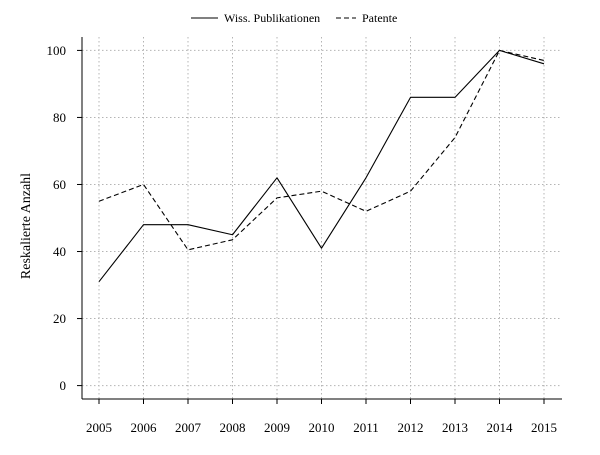 The width and height of the screenshot is (600, 455). I want to click on y-tick-label-0: 0, so click(63, 385).